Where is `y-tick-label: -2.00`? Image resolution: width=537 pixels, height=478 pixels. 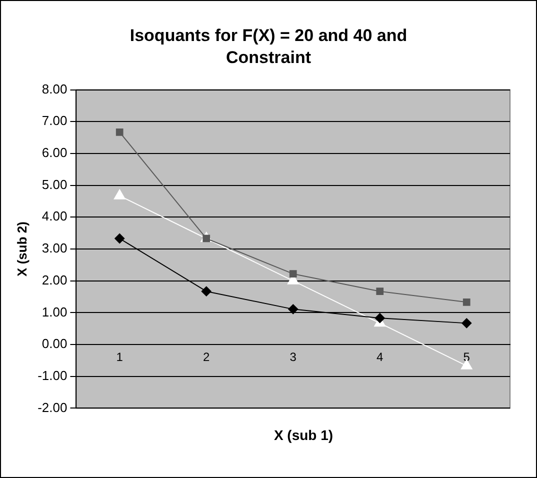
y-tick-label: -2.00 is located at coordinates (53, 407).